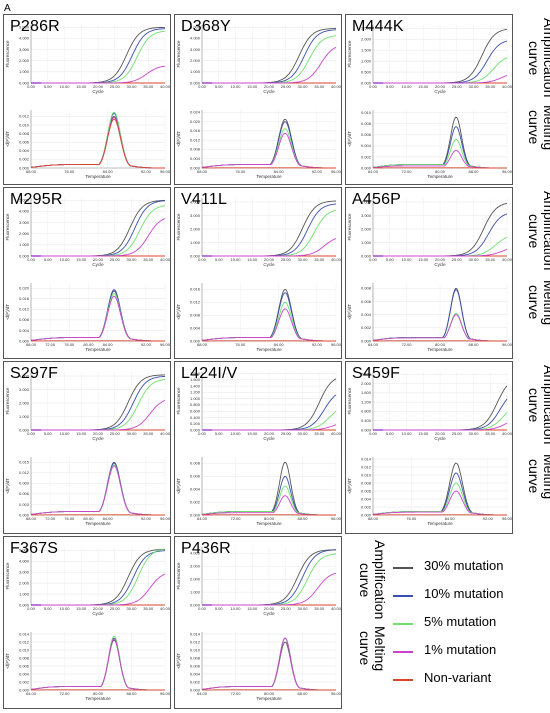 This screenshot has height=713, width=550. Describe the element at coordinates (534, 127) in the screenshot. I see `melting-side-label-line: curve` at that location.